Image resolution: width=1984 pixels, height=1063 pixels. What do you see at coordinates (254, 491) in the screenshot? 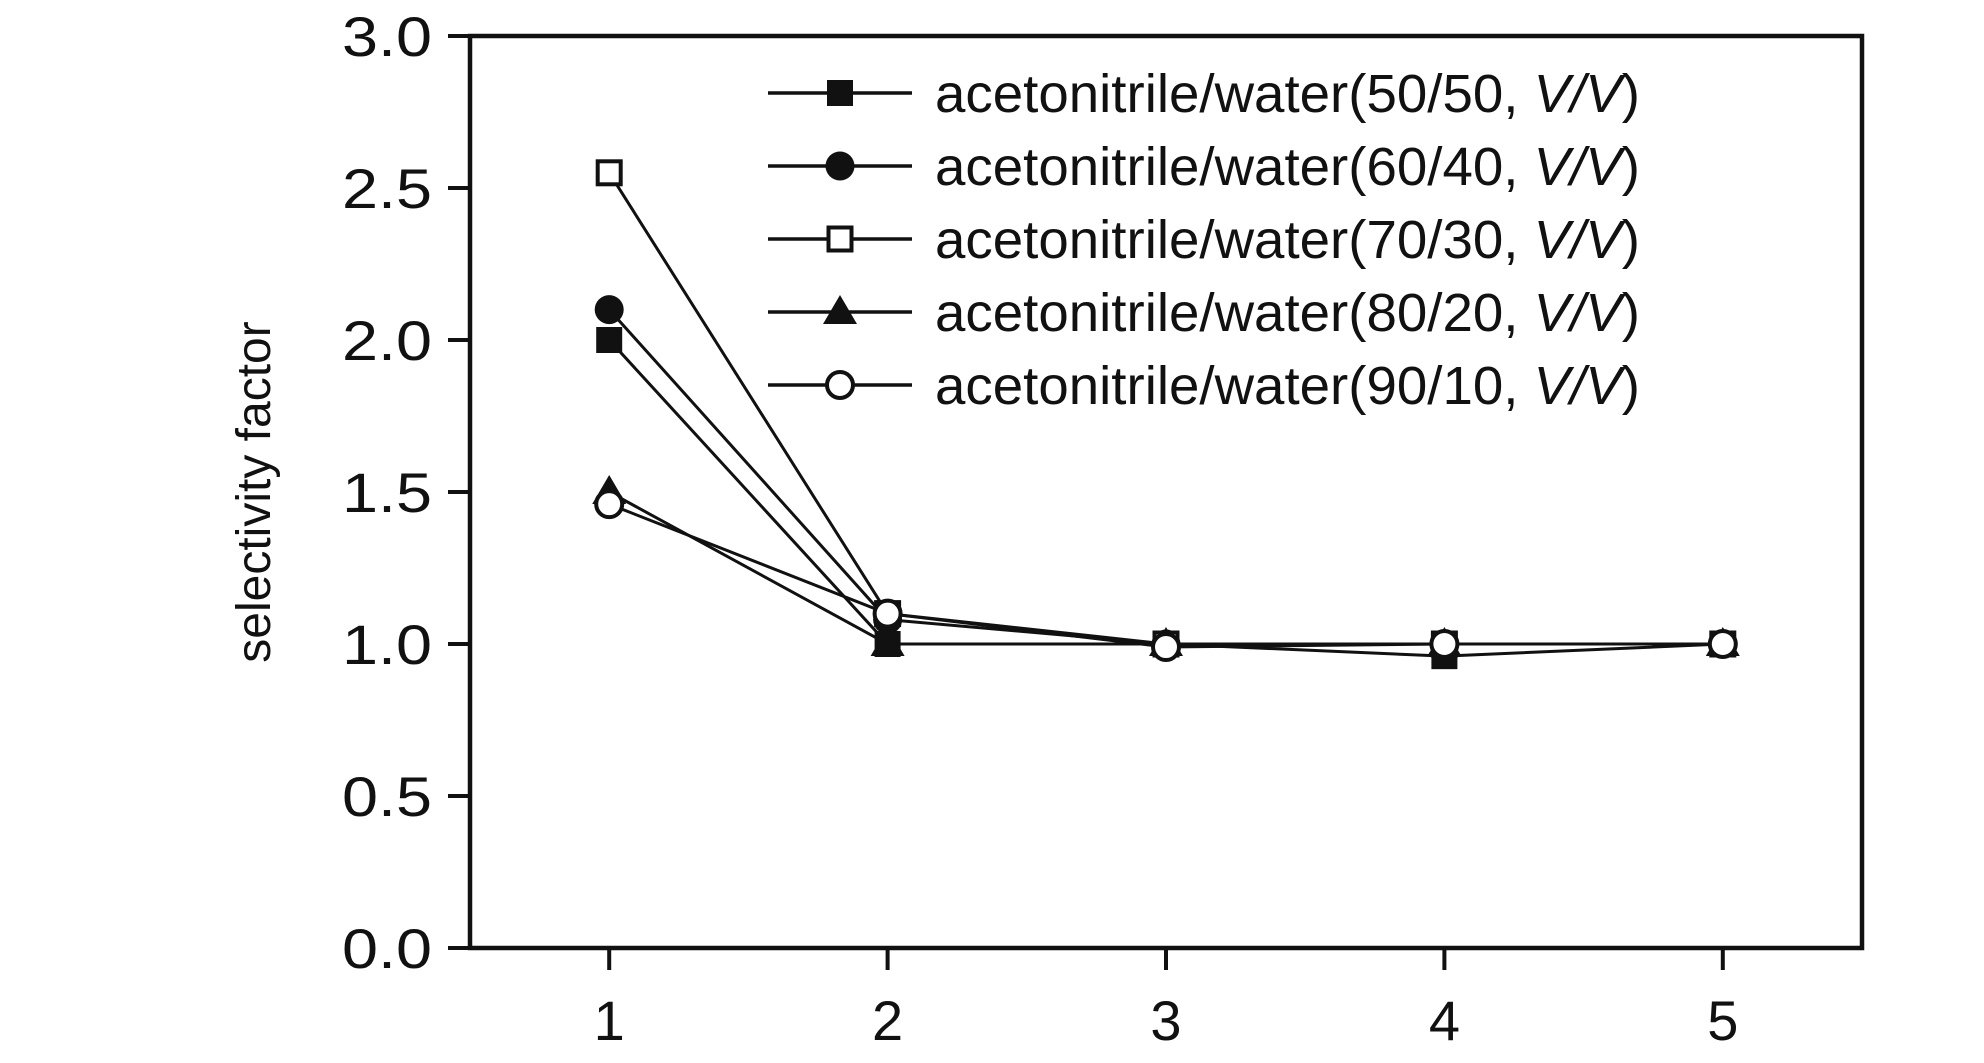
I see `y-axis-label: selectivity factor` at bounding box center [254, 491].